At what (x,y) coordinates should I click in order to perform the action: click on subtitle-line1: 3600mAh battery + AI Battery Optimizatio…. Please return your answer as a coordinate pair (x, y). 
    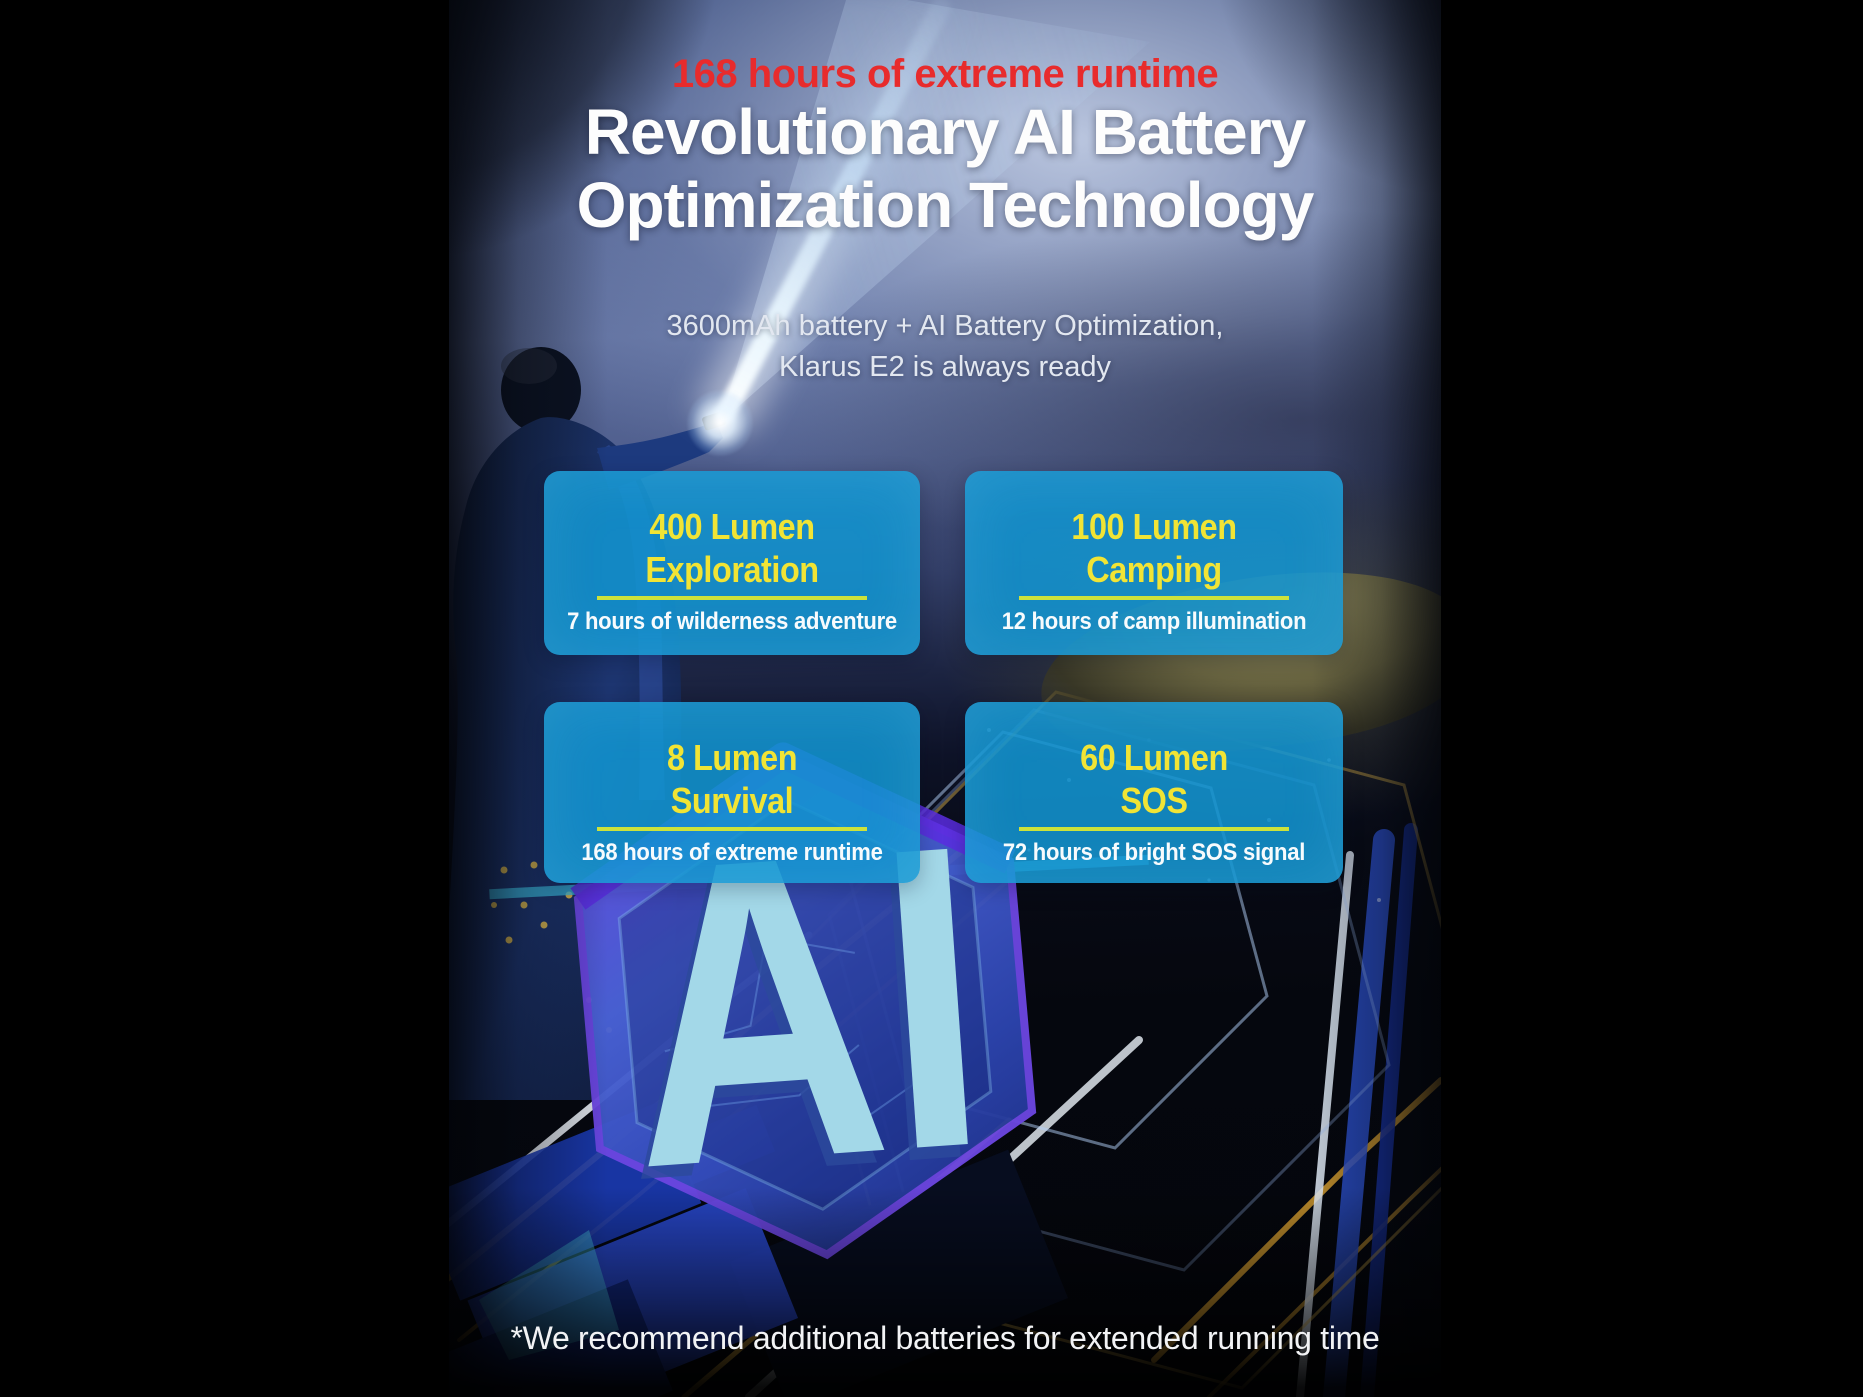
    Looking at the image, I should click on (945, 326).